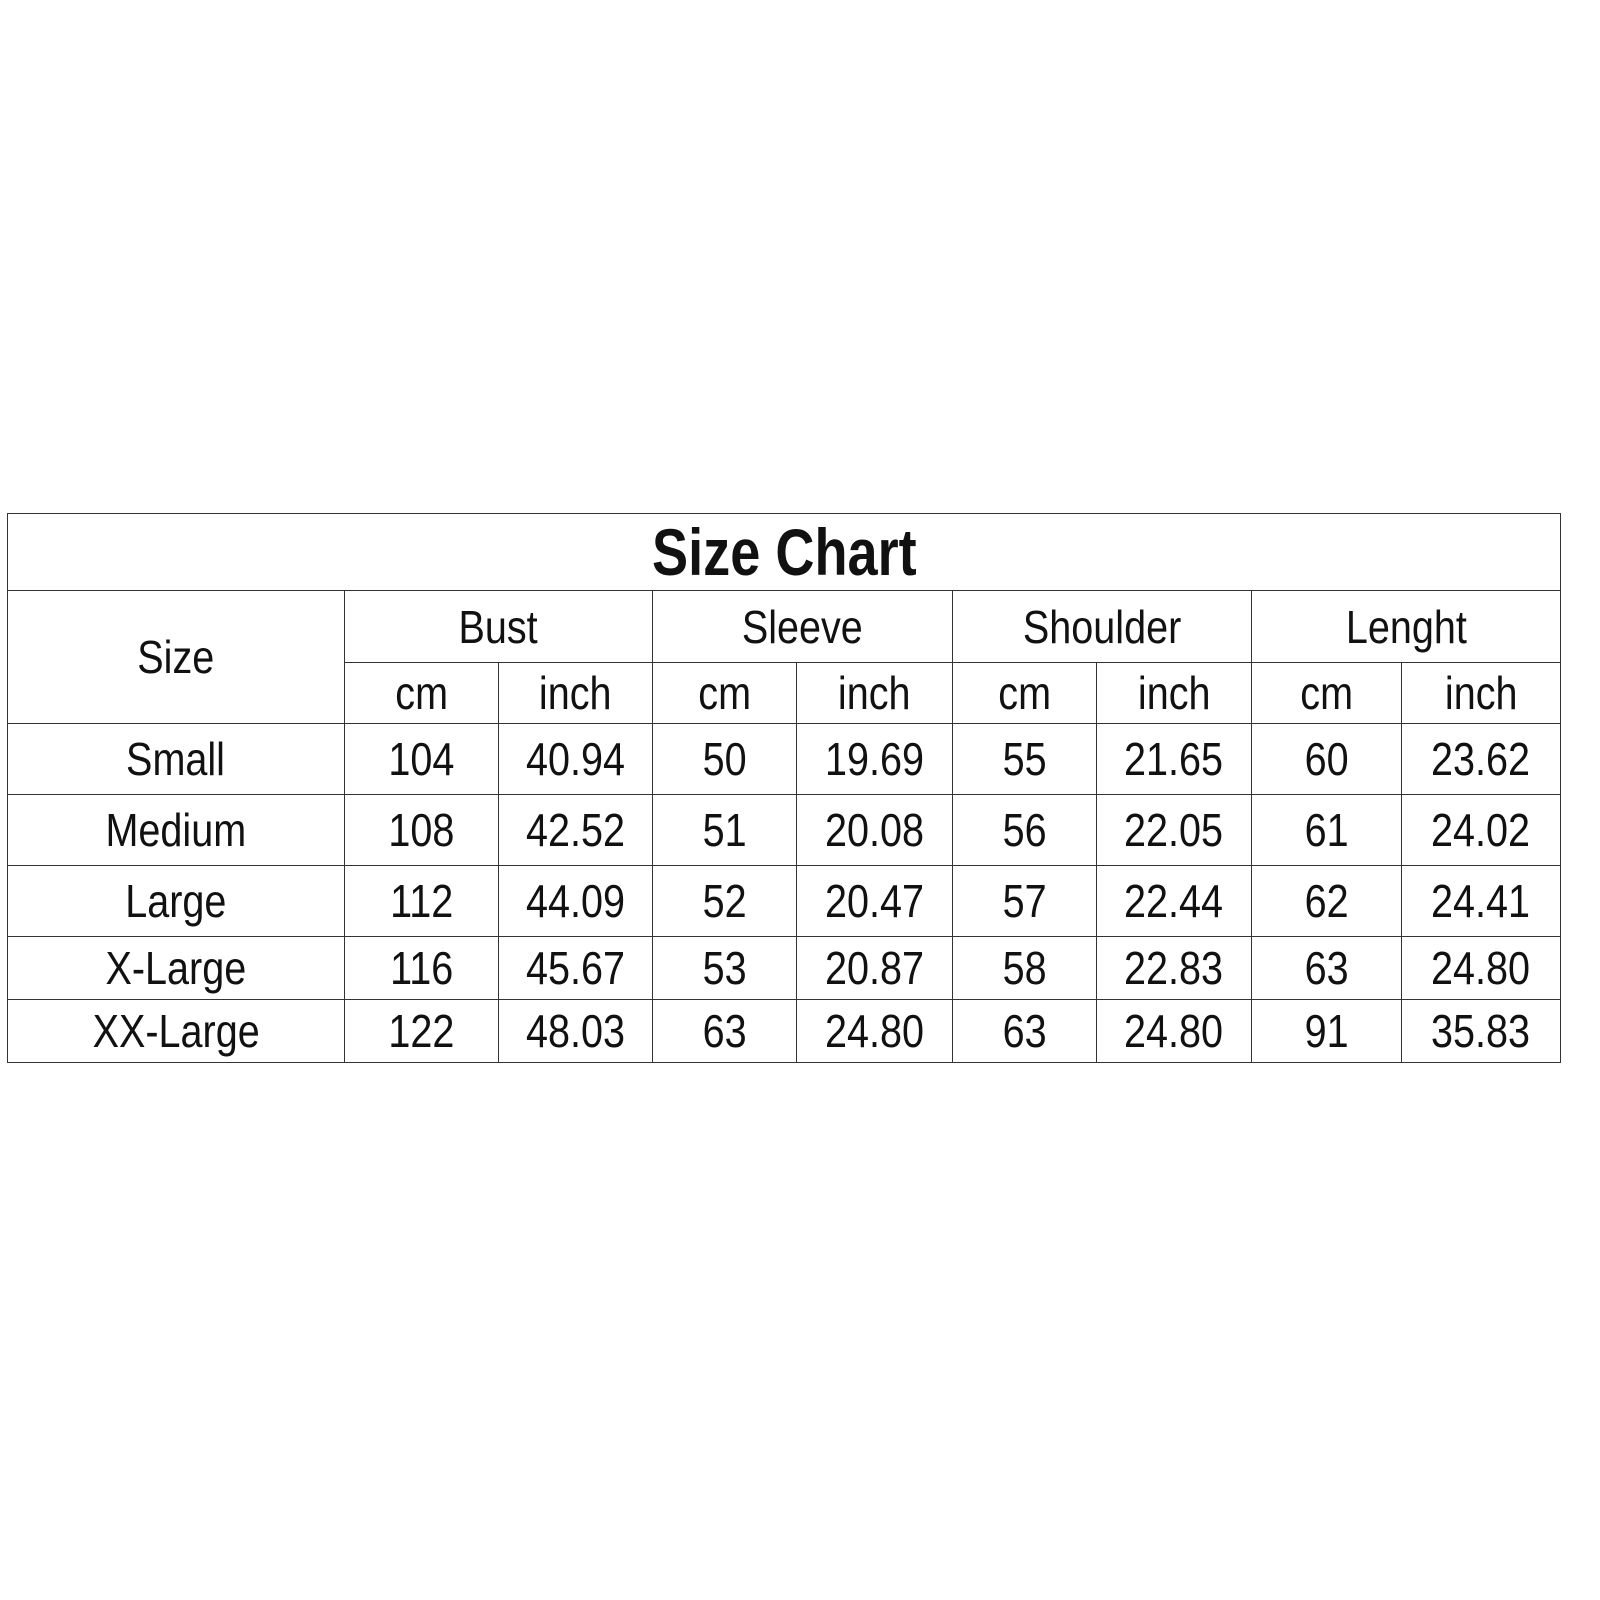  What do you see at coordinates (1024, 830) in the screenshot?
I see `value-cell: 56` at bounding box center [1024, 830].